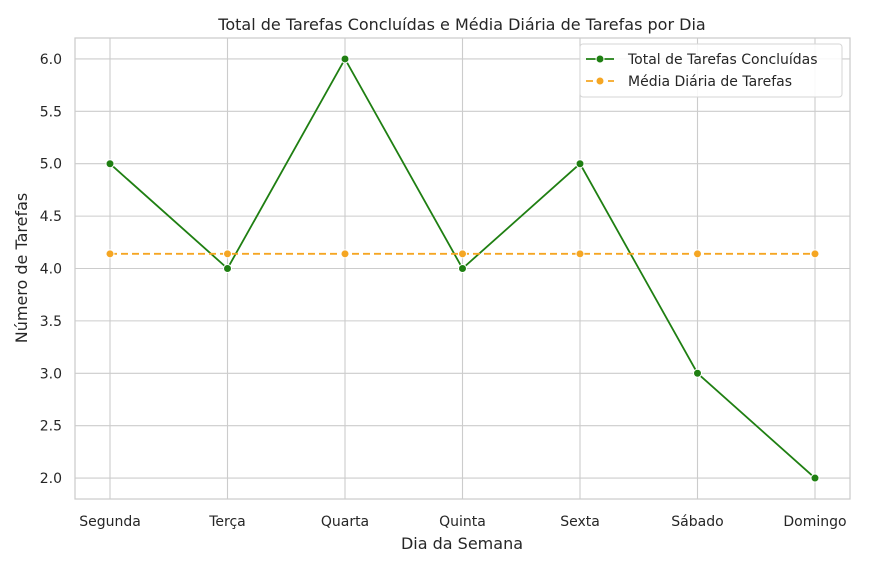  I want to click on legend-label-1: Total de Tarefas Concluídas, so click(722, 60).